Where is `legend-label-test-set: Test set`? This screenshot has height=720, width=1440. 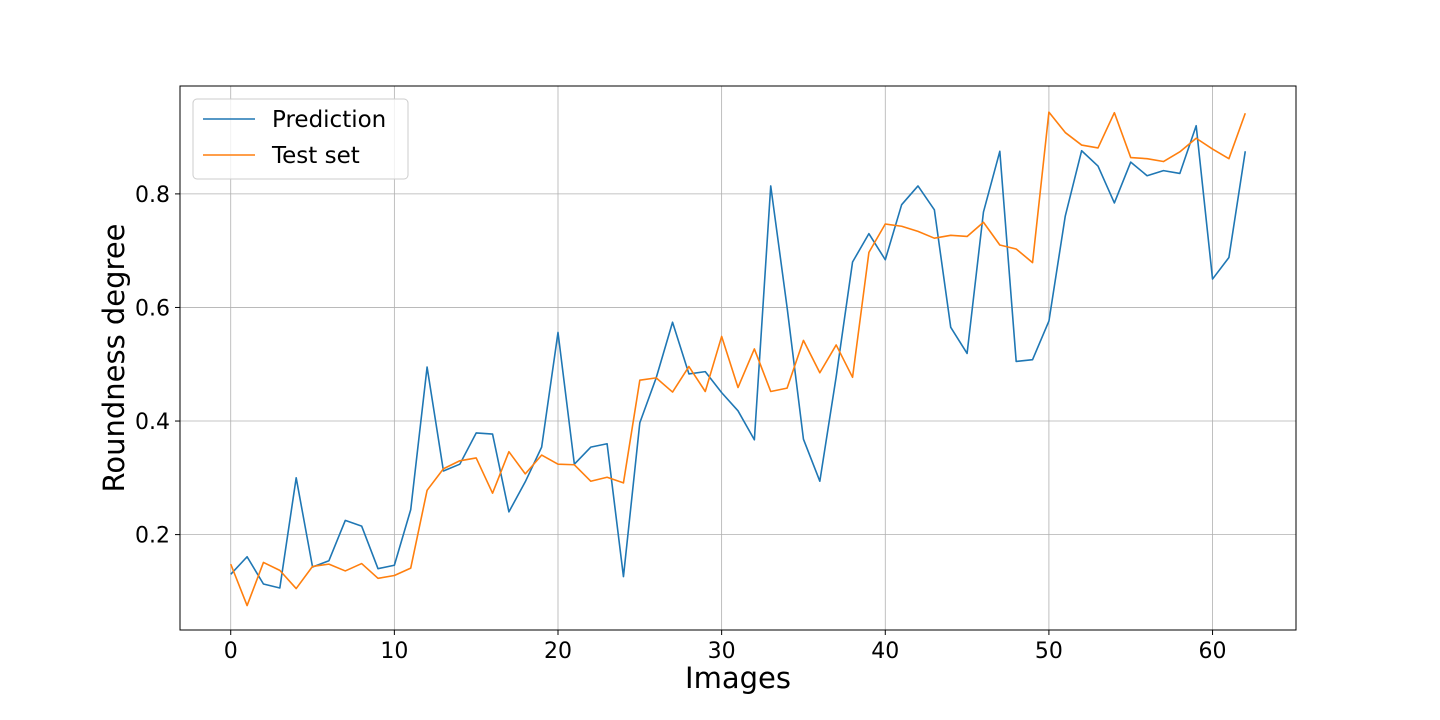
legend-label-test-set: Test set is located at coordinates (315, 156).